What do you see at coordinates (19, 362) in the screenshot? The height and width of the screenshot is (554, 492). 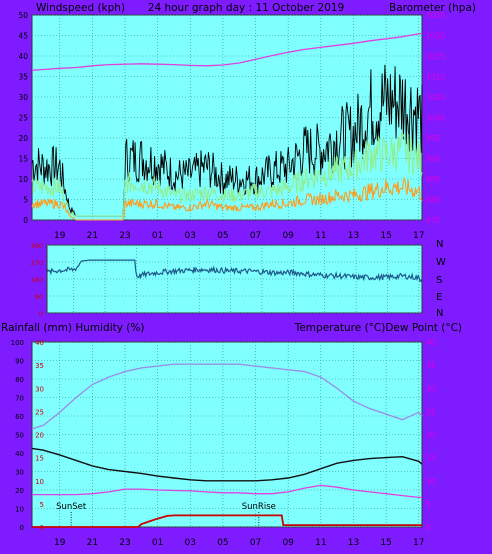 I see `humidity-y-tick-label: 90` at bounding box center [19, 362].